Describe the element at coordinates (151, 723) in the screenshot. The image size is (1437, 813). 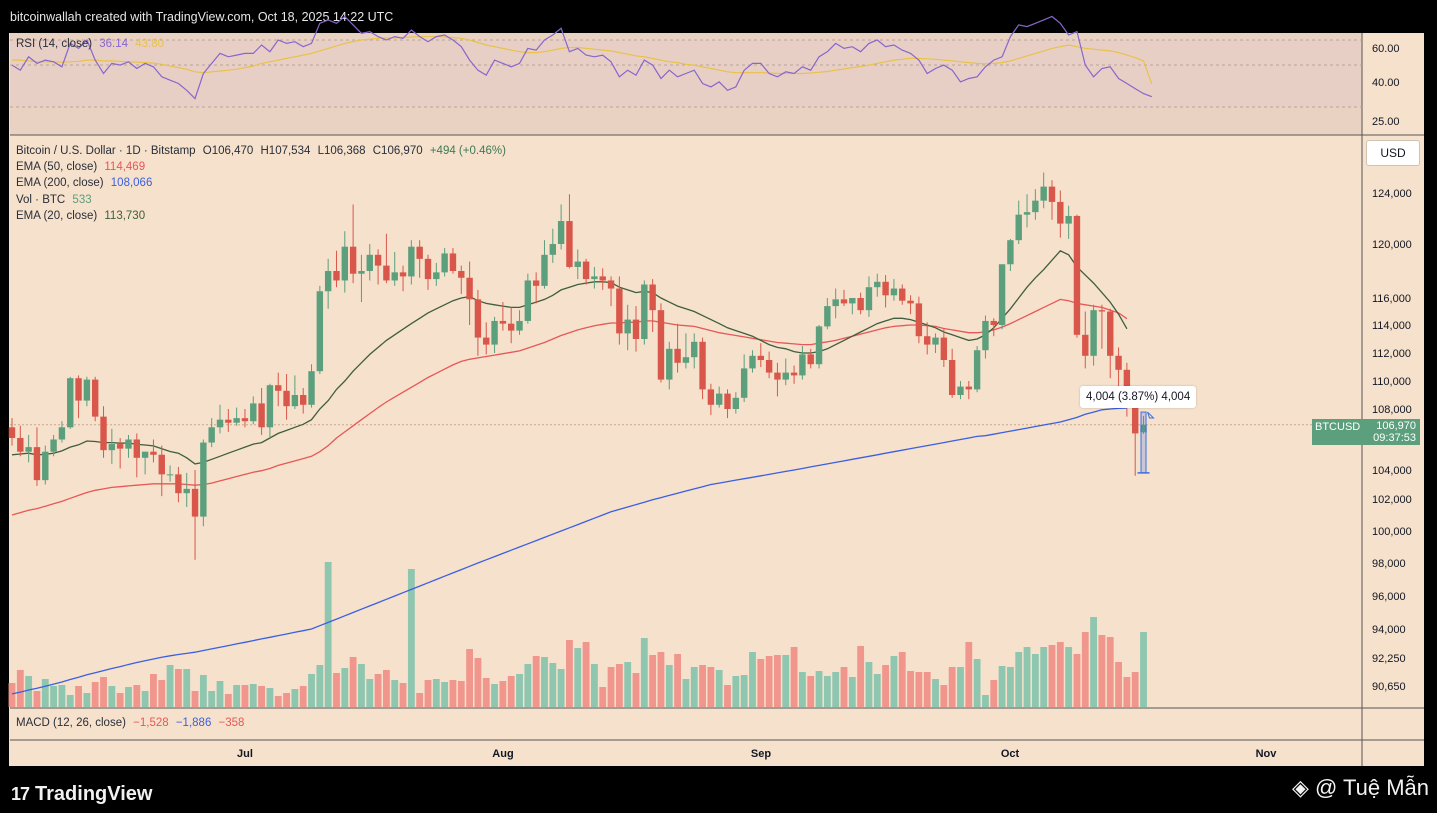
I see `macd-value-1: −1,528` at that location.